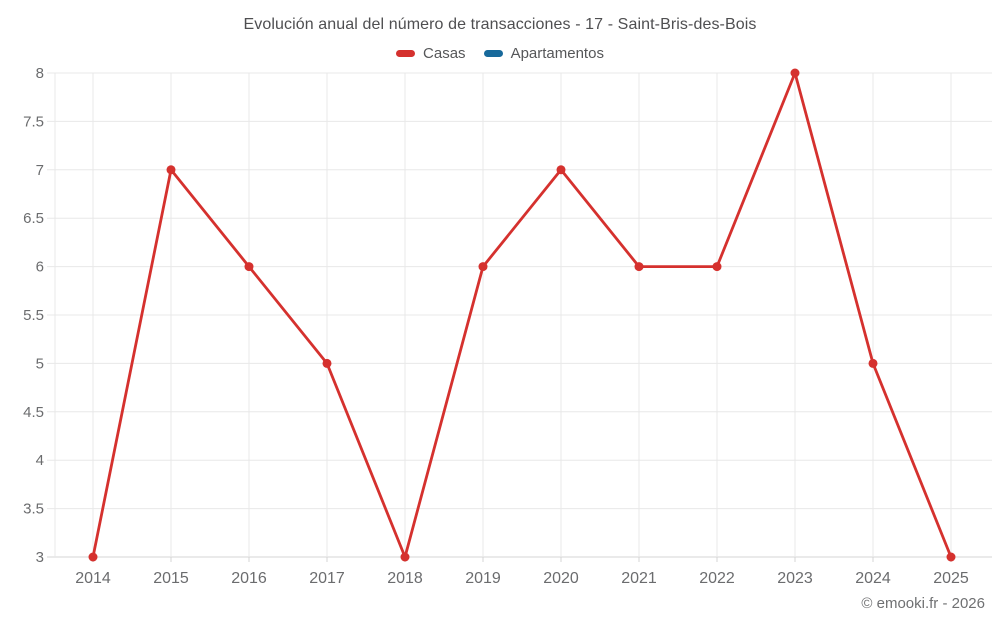 Image resolution: width=1000 pixels, height=625 pixels. Describe the element at coordinates (493, 53) in the screenshot. I see `apartamentos-series-swatch-icon` at that location.